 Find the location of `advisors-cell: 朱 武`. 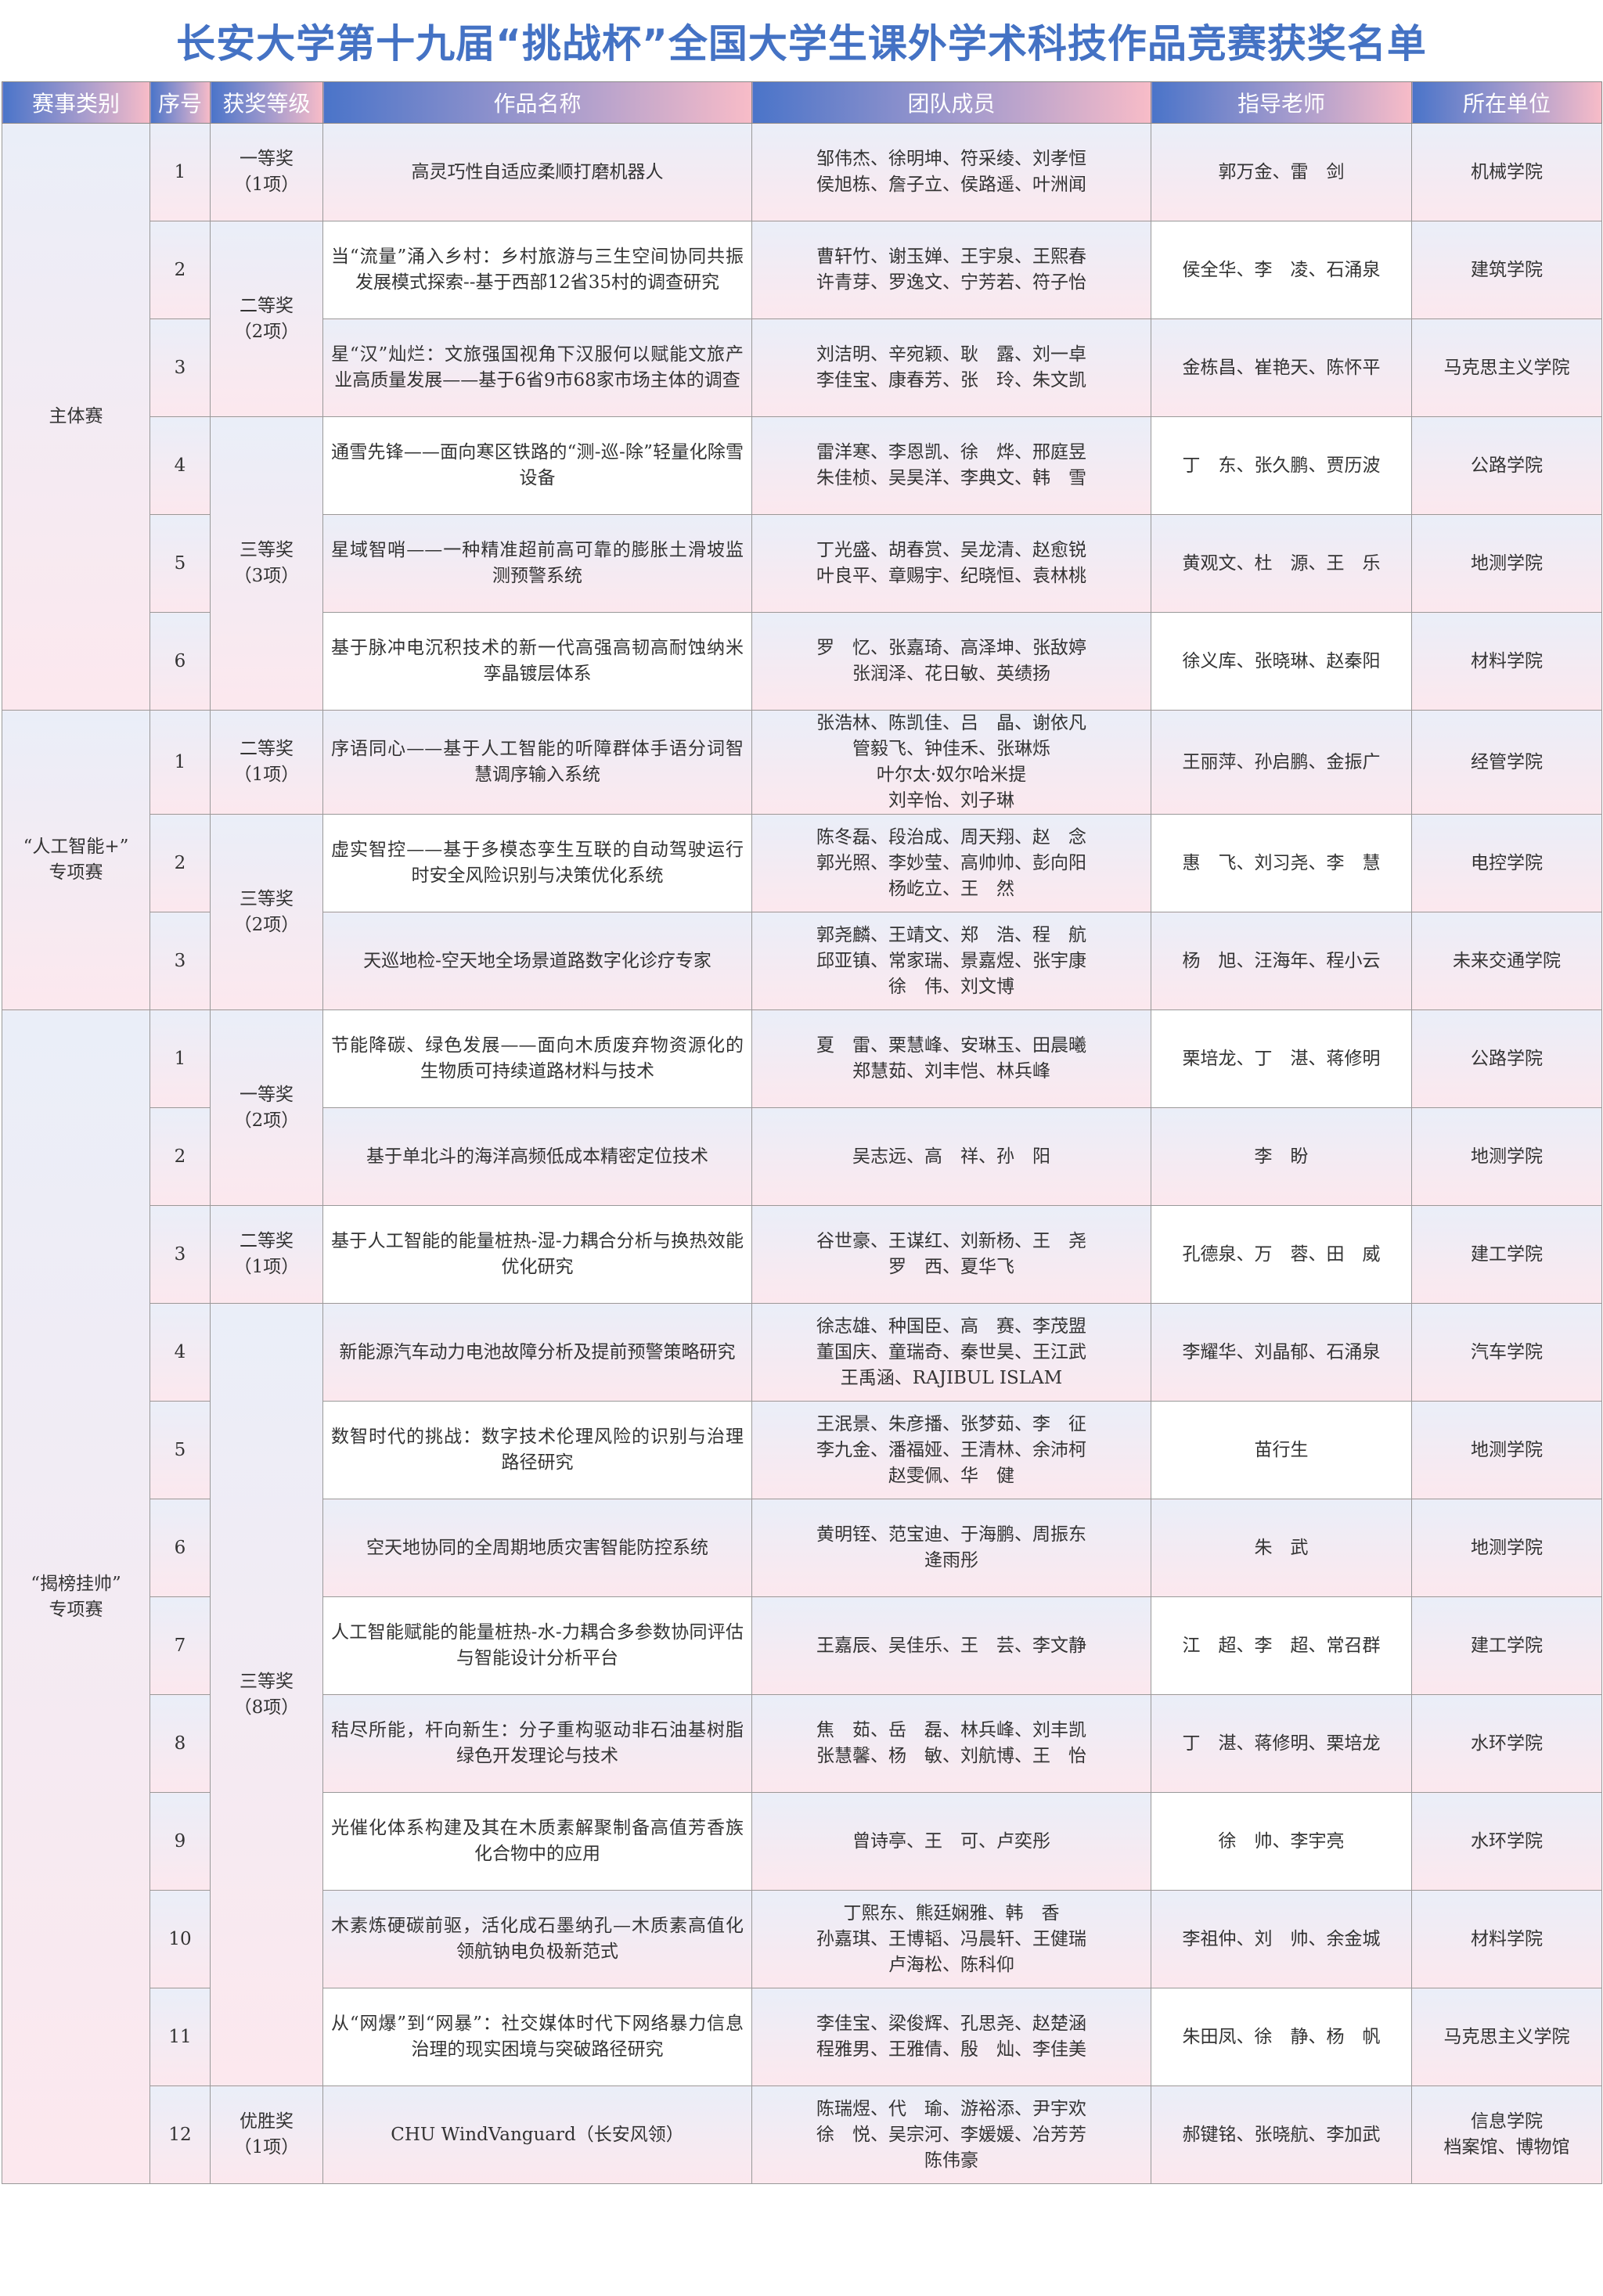

advisors-cell: 朱 武 is located at coordinates (1281, 1548).